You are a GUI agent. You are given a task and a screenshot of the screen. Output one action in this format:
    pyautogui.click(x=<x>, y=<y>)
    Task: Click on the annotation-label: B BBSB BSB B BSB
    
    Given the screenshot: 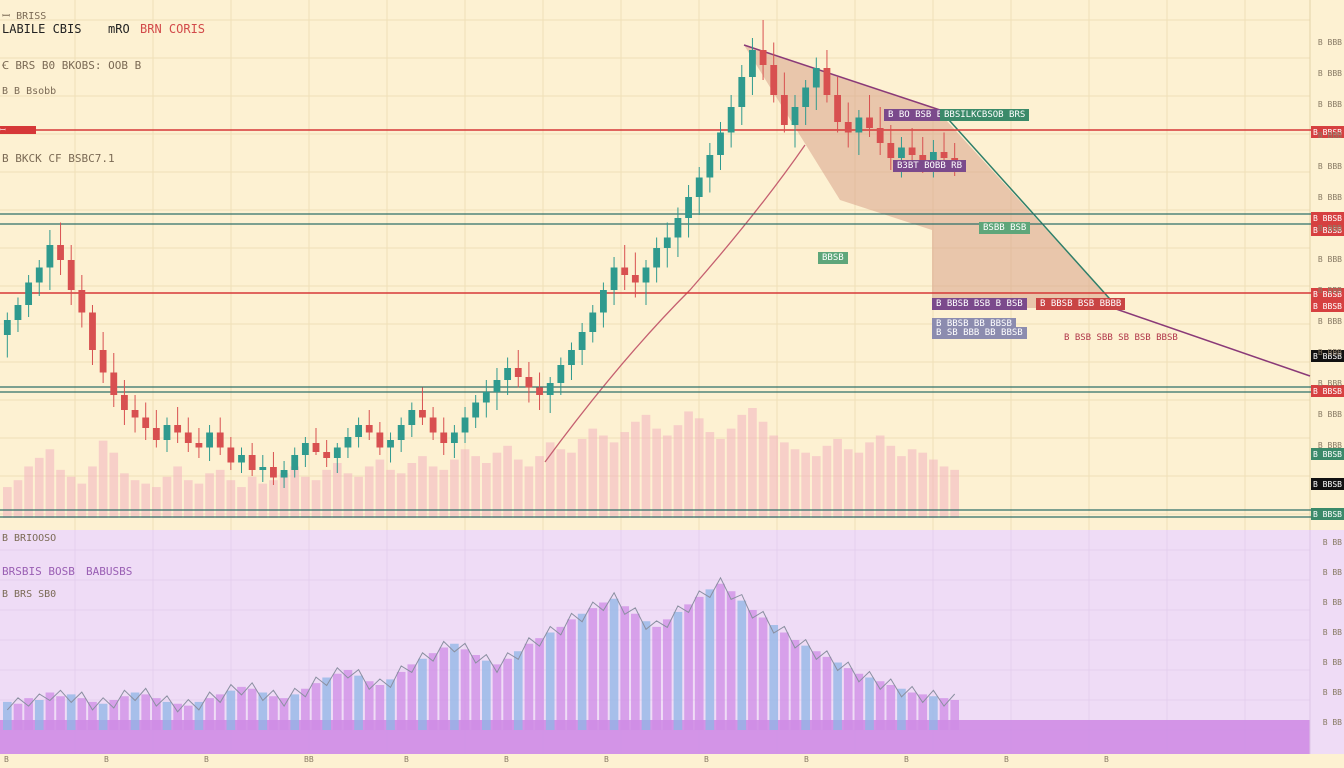 What is the action you would take?
    pyautogui.click(x=979, y=304)
    